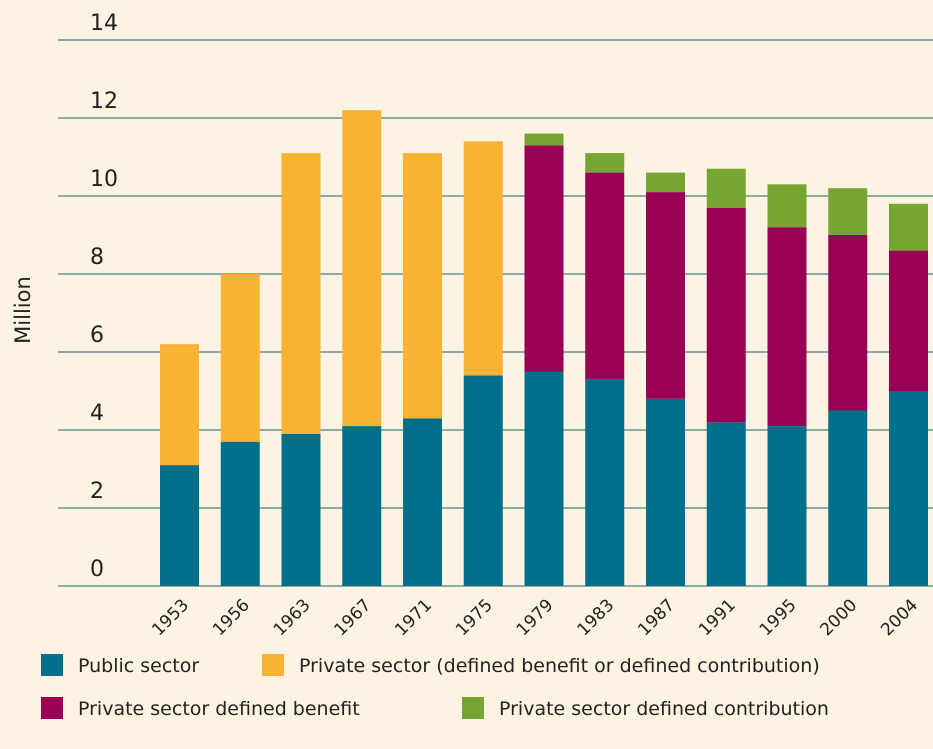 This screenshot has width=933, height=749. Describe the element at coordinates (596, 617) in the screenshot. I see `x-tick-label: 1983` at that location.